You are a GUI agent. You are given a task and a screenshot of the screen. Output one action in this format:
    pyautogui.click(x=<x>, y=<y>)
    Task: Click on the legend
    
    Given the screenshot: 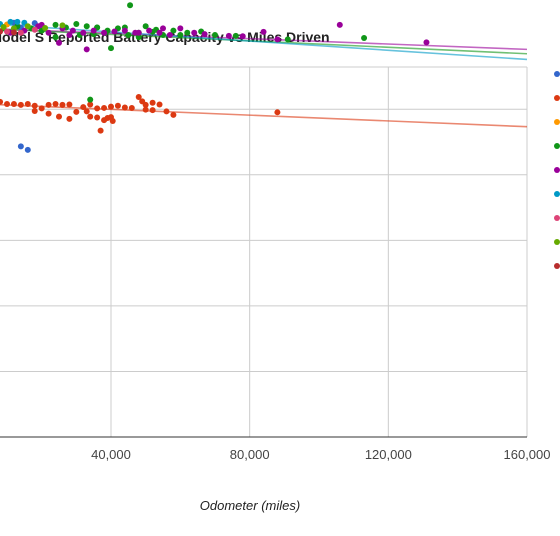 What is the action you would take?
    pyautogui.click(x=557, y=170)
    